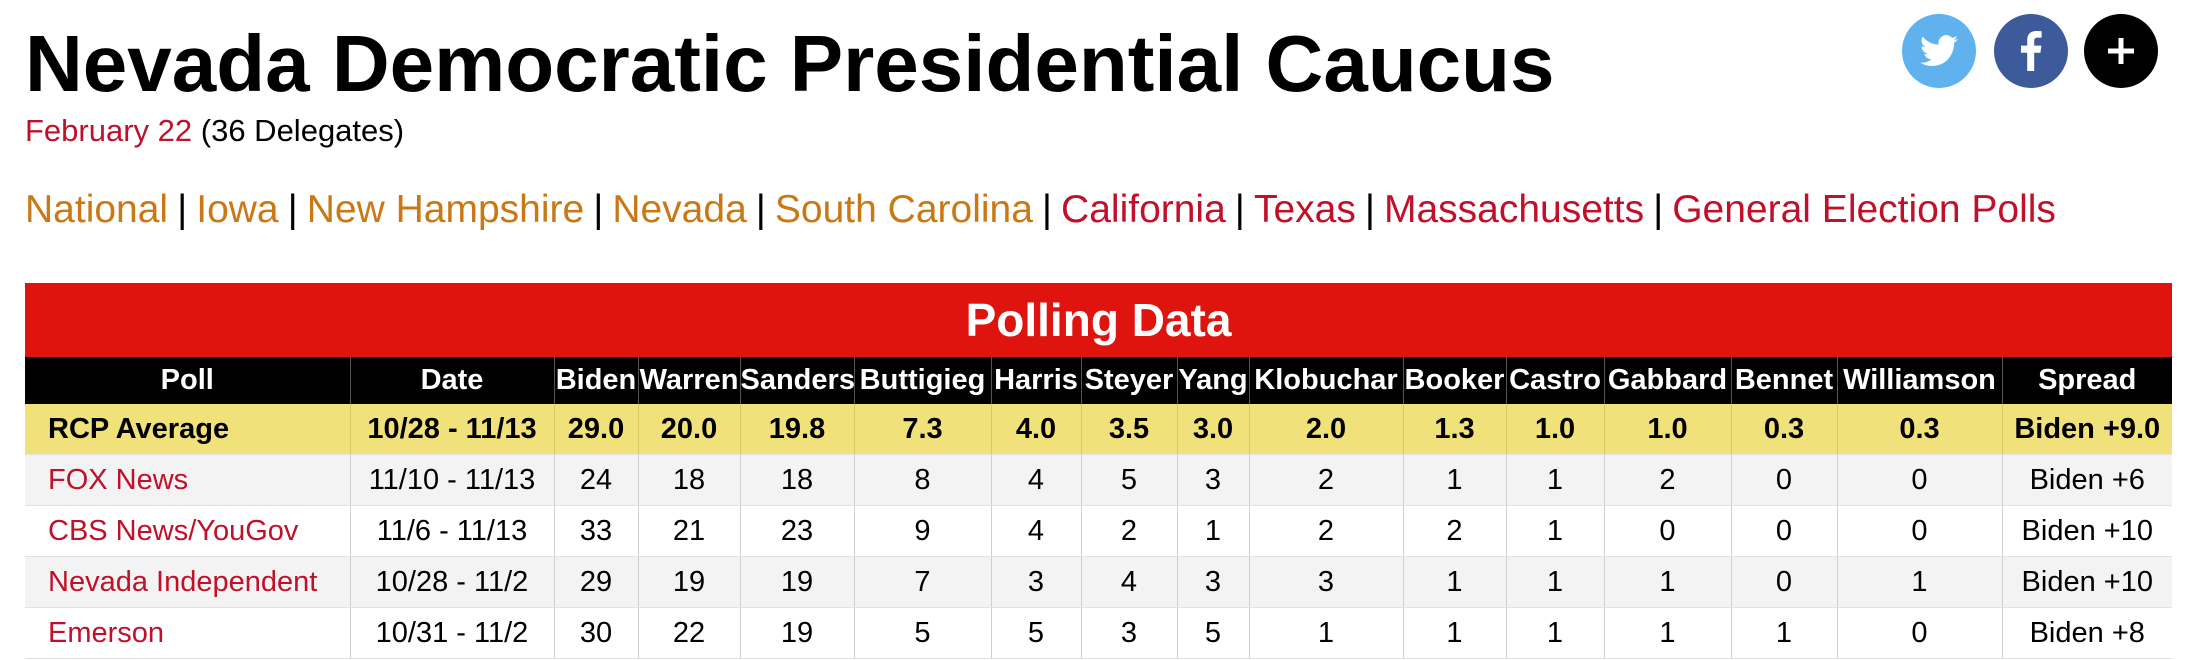 Image resolution: width=2195 pixels, height=660 pixels. What do you see at coordinates (1212, 531) in the screenshot?
I see `cell-yang: 1` at bounding box center [1212, 531].